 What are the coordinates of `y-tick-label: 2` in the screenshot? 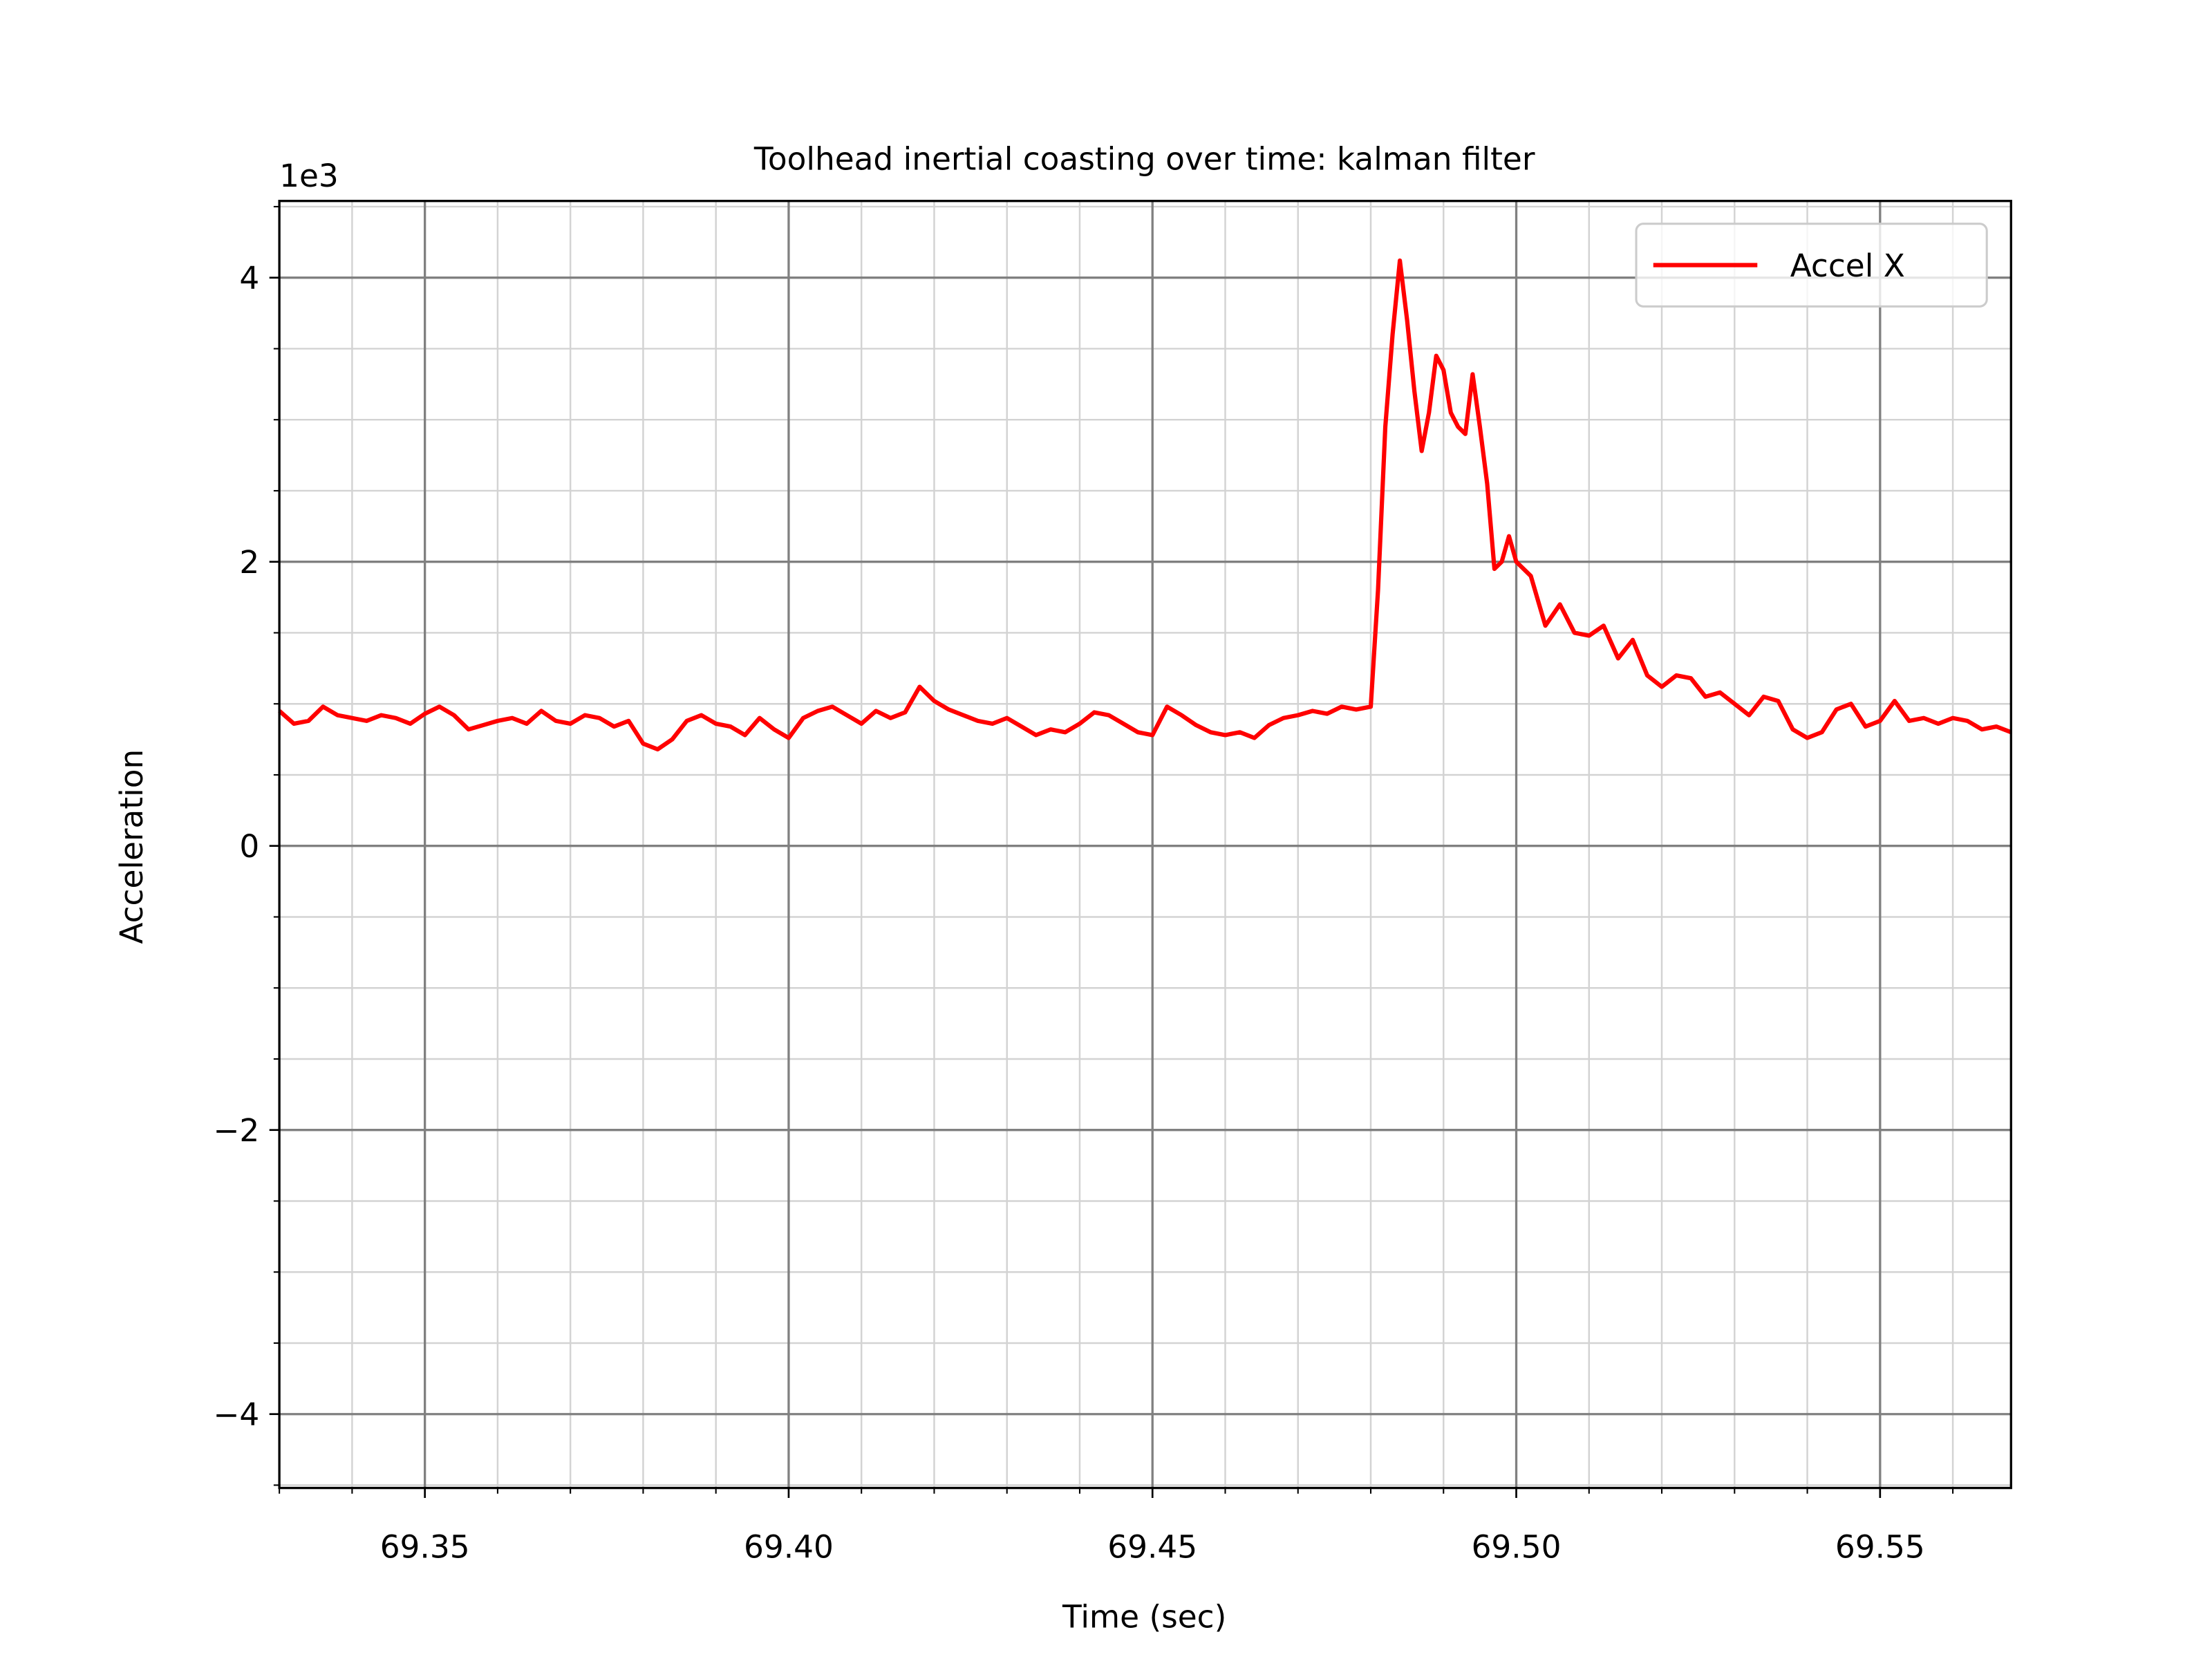 It's located at (249, 562).